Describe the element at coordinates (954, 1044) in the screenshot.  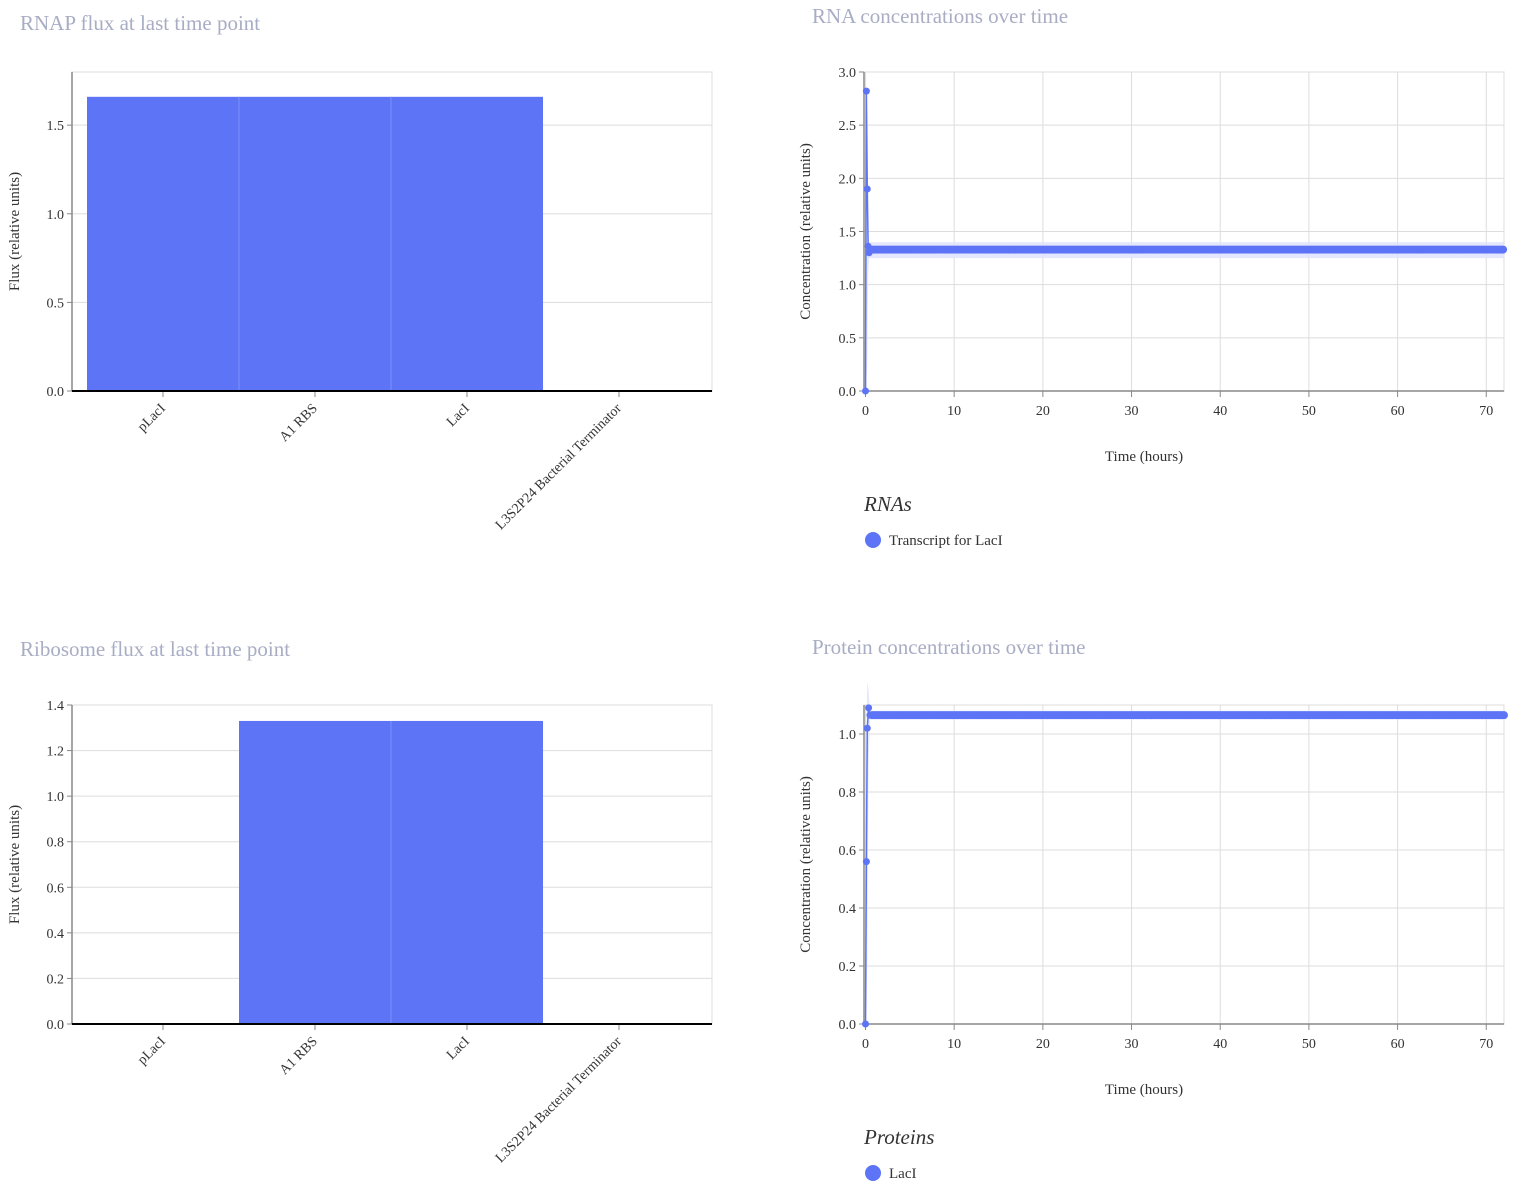
I see `protein-x-tick-label: 10` at that location.